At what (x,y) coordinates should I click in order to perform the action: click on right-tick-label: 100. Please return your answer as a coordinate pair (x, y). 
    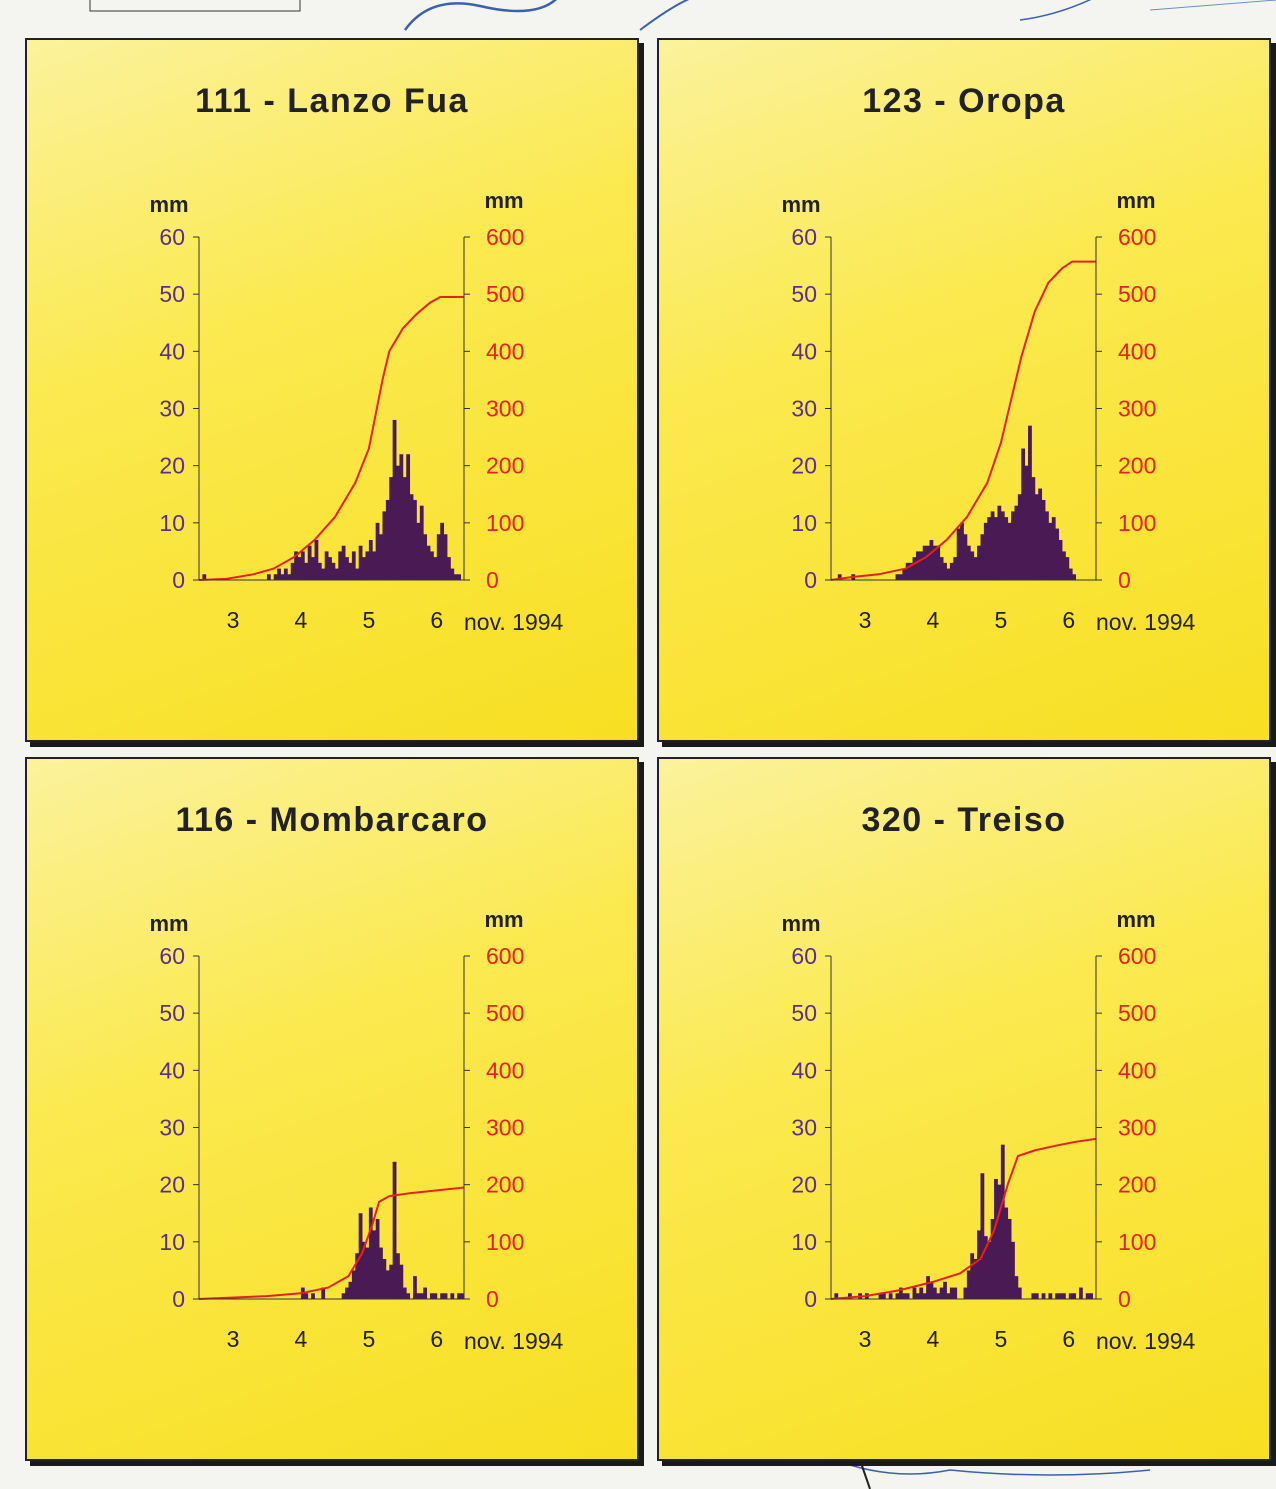
    Looking at the image, I should click on (1137, 1242).